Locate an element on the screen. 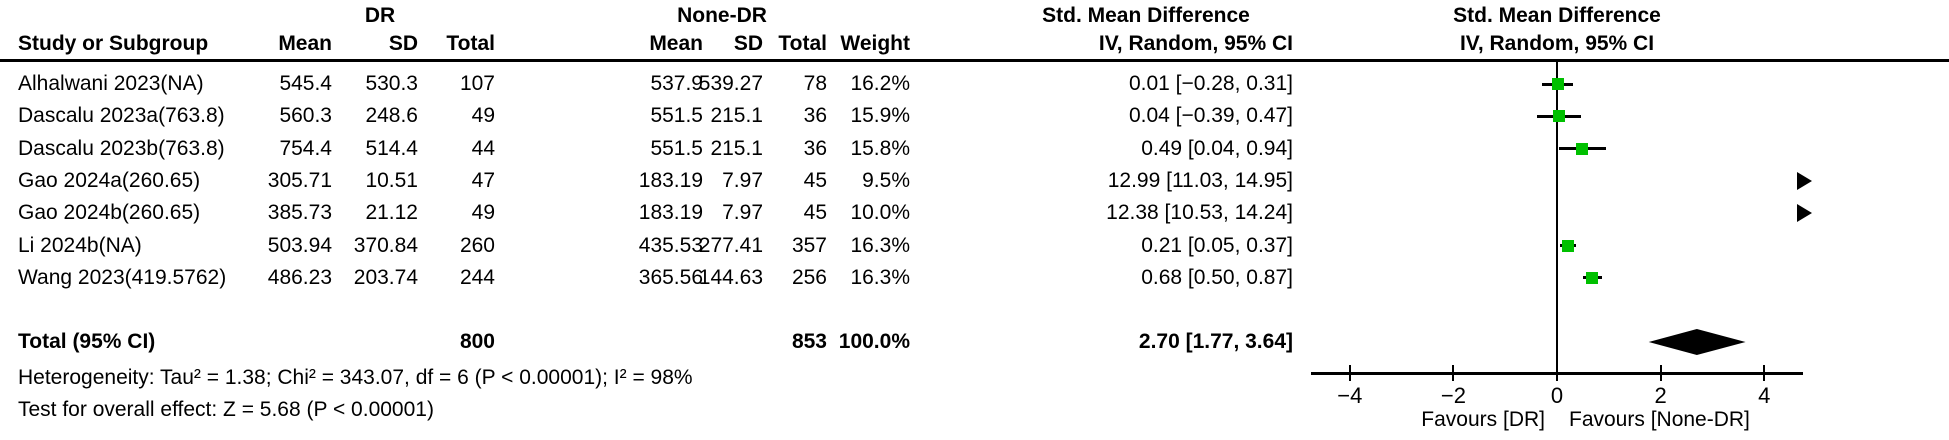 The height and width of the screenshot is (440, 1949). header-divider-line is located at coordinates (974, 60).